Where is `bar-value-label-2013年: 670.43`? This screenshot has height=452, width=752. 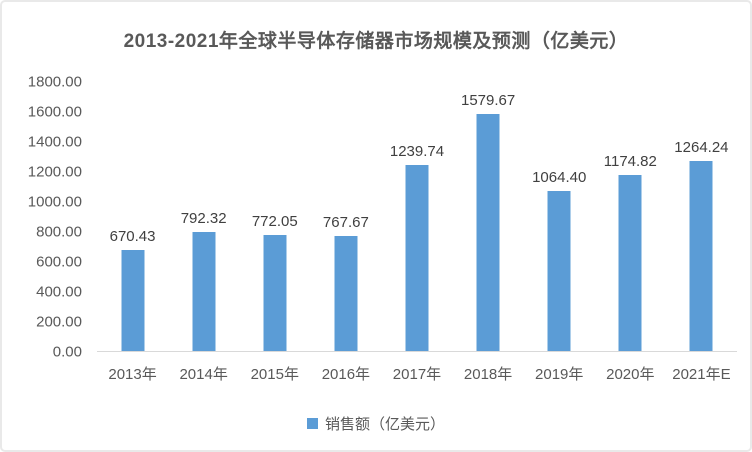 bar-value-label-2013年: 670.43 is located at coordinates (132, 237).